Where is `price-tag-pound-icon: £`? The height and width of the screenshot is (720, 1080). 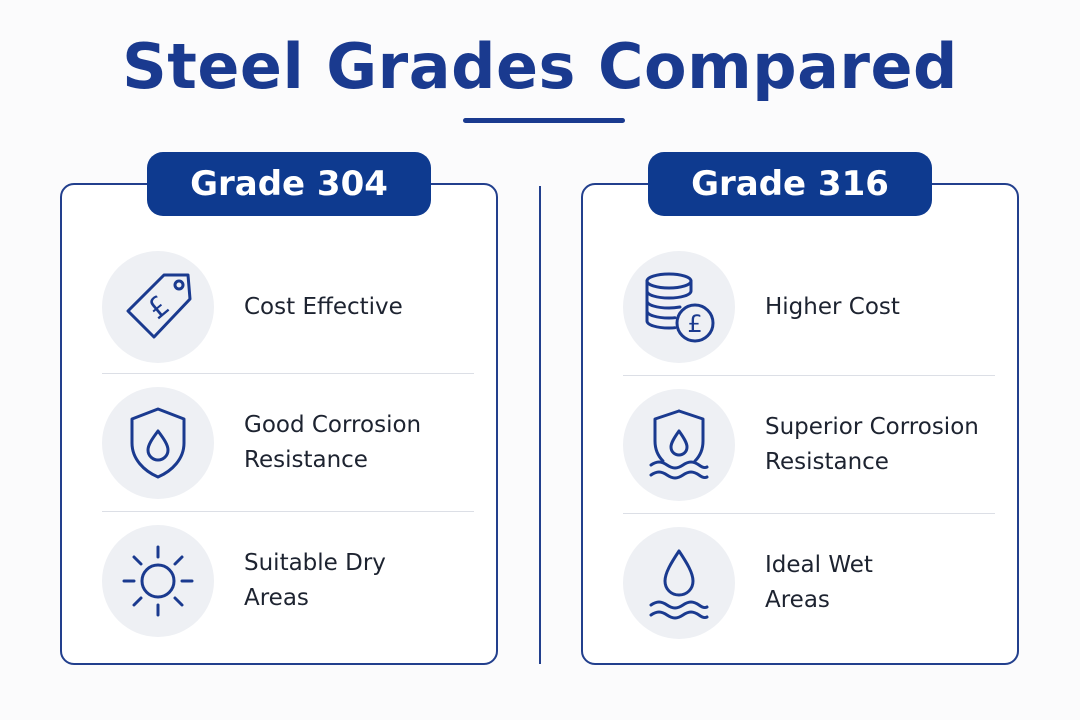
price-tag-pound-icon: £ is located at coordinates (158, 307).